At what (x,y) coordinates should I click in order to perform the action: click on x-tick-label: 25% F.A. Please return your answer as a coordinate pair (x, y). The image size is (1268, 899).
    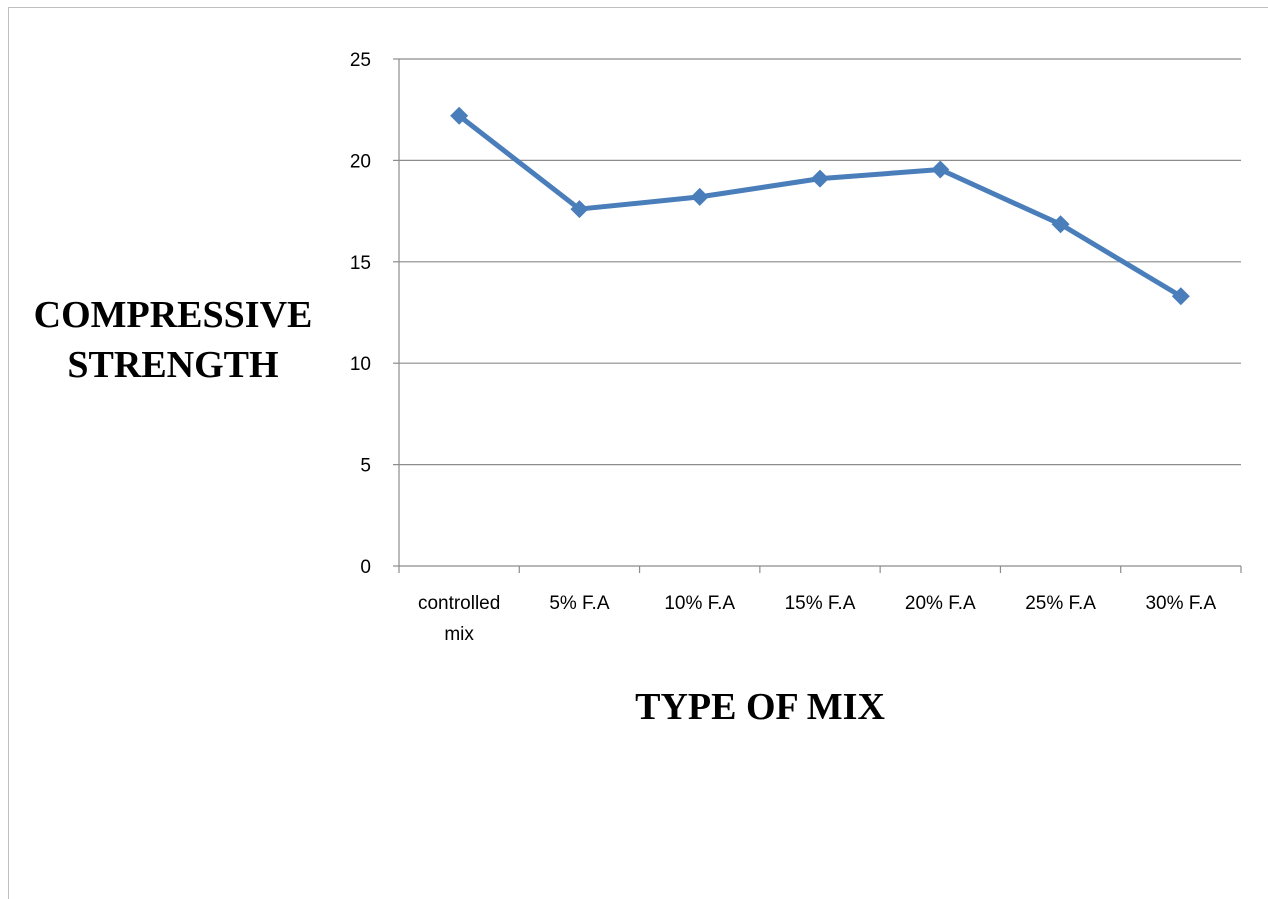
    Looking at the image, I should click on (1060, 603).